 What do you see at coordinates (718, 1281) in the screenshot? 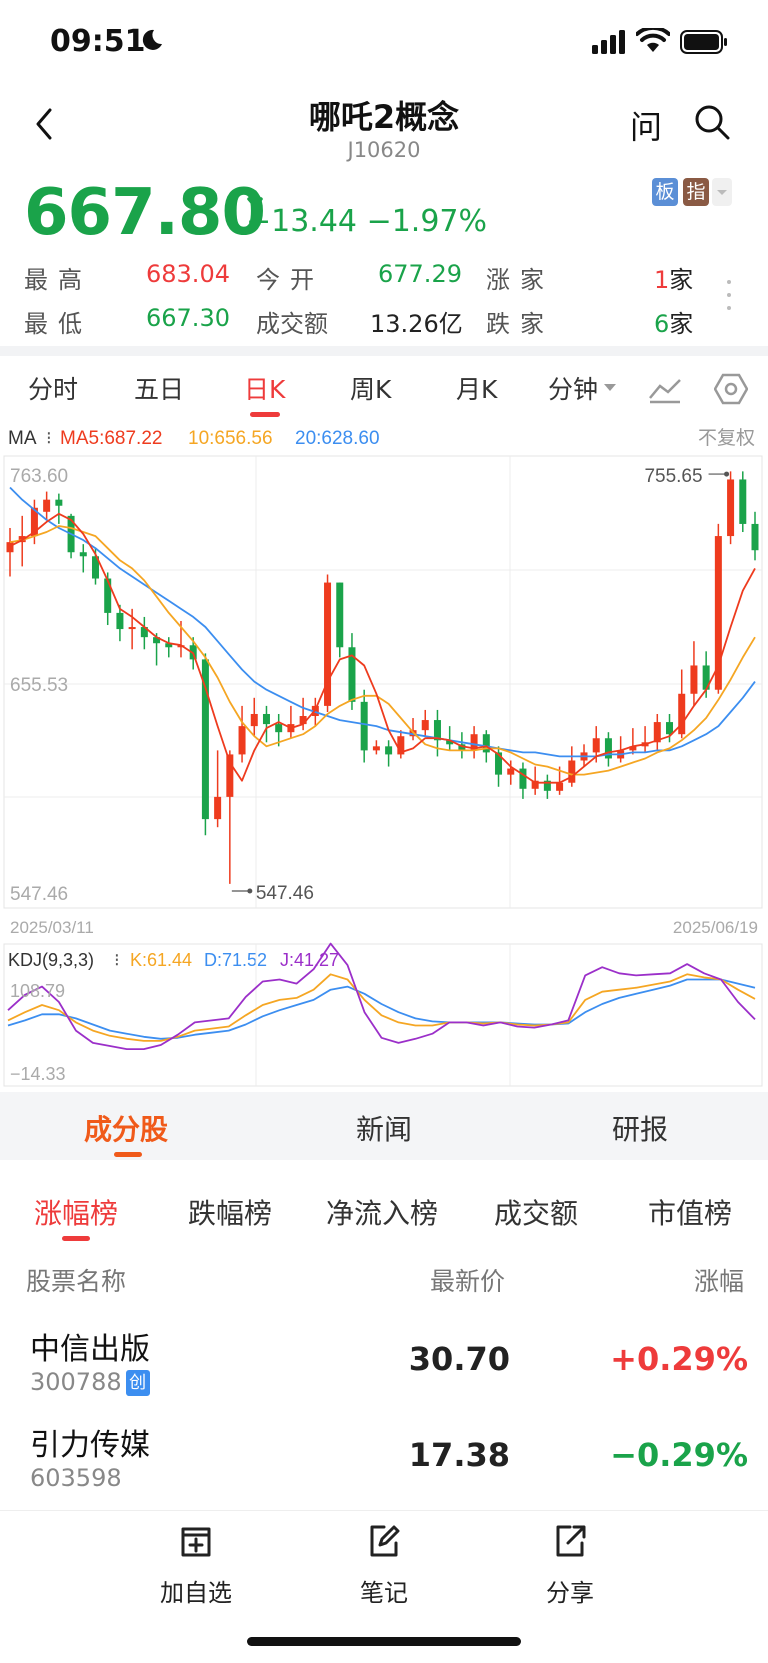
I see `col-header-change: 涨幅` at bounding box center [718, 1281].